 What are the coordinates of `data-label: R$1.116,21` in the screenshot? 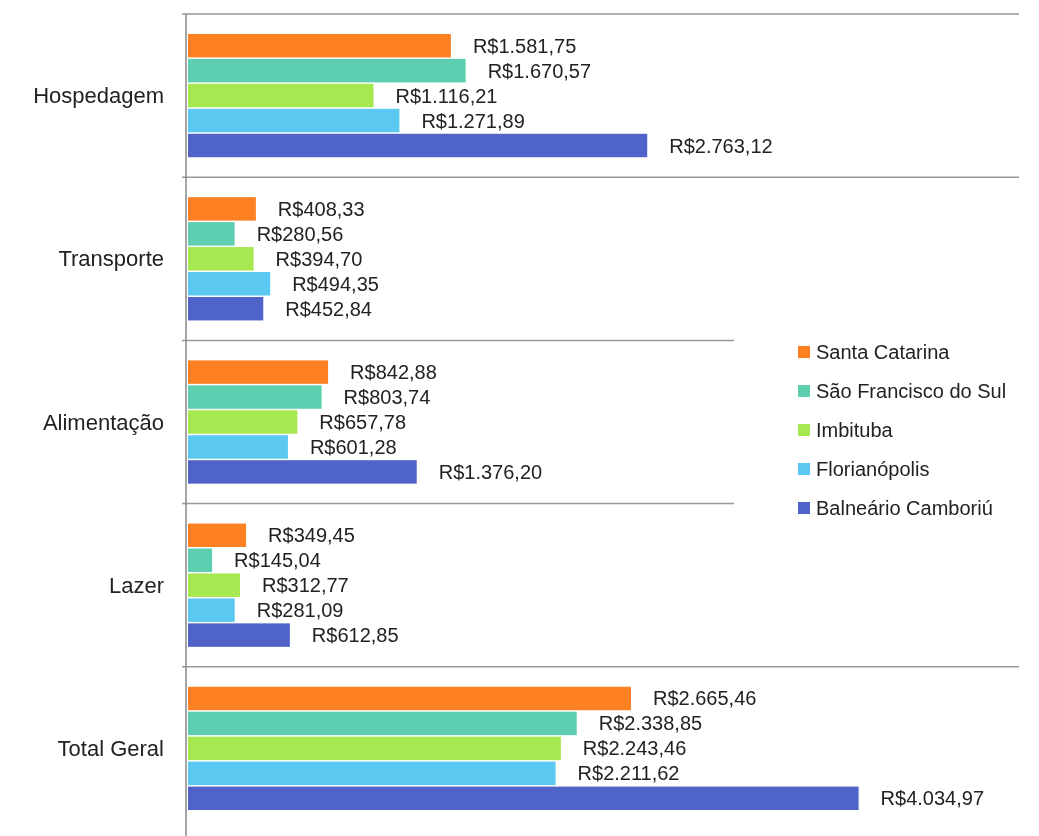 It's located at (446, 95).